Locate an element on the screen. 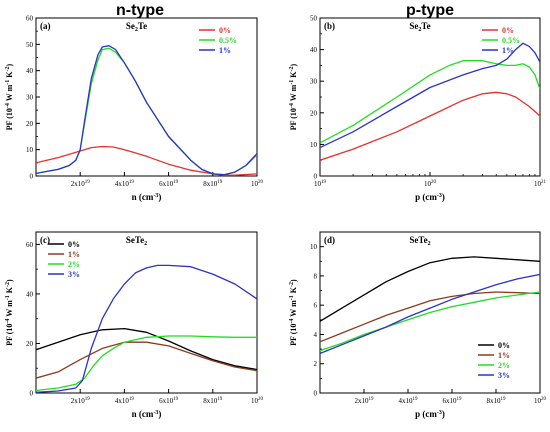 The width and height of the screenshot is (550, 432). y-tick-label: 6 is located at coordinates (316, 306).